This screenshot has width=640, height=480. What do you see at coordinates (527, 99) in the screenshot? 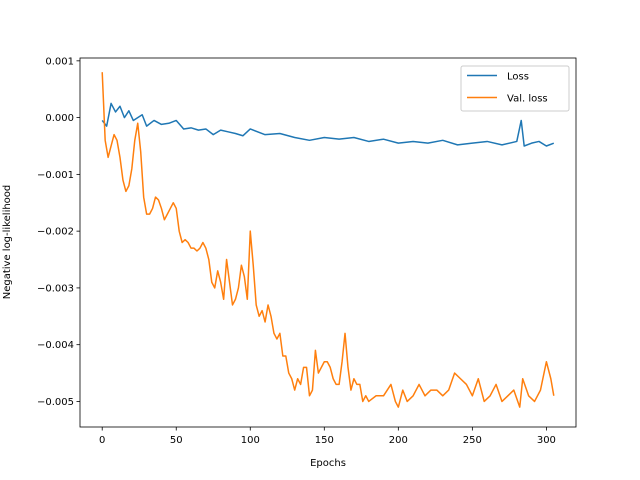
I see `legend-label-val-loss: Val. loss` at bounding box center [527, 99].